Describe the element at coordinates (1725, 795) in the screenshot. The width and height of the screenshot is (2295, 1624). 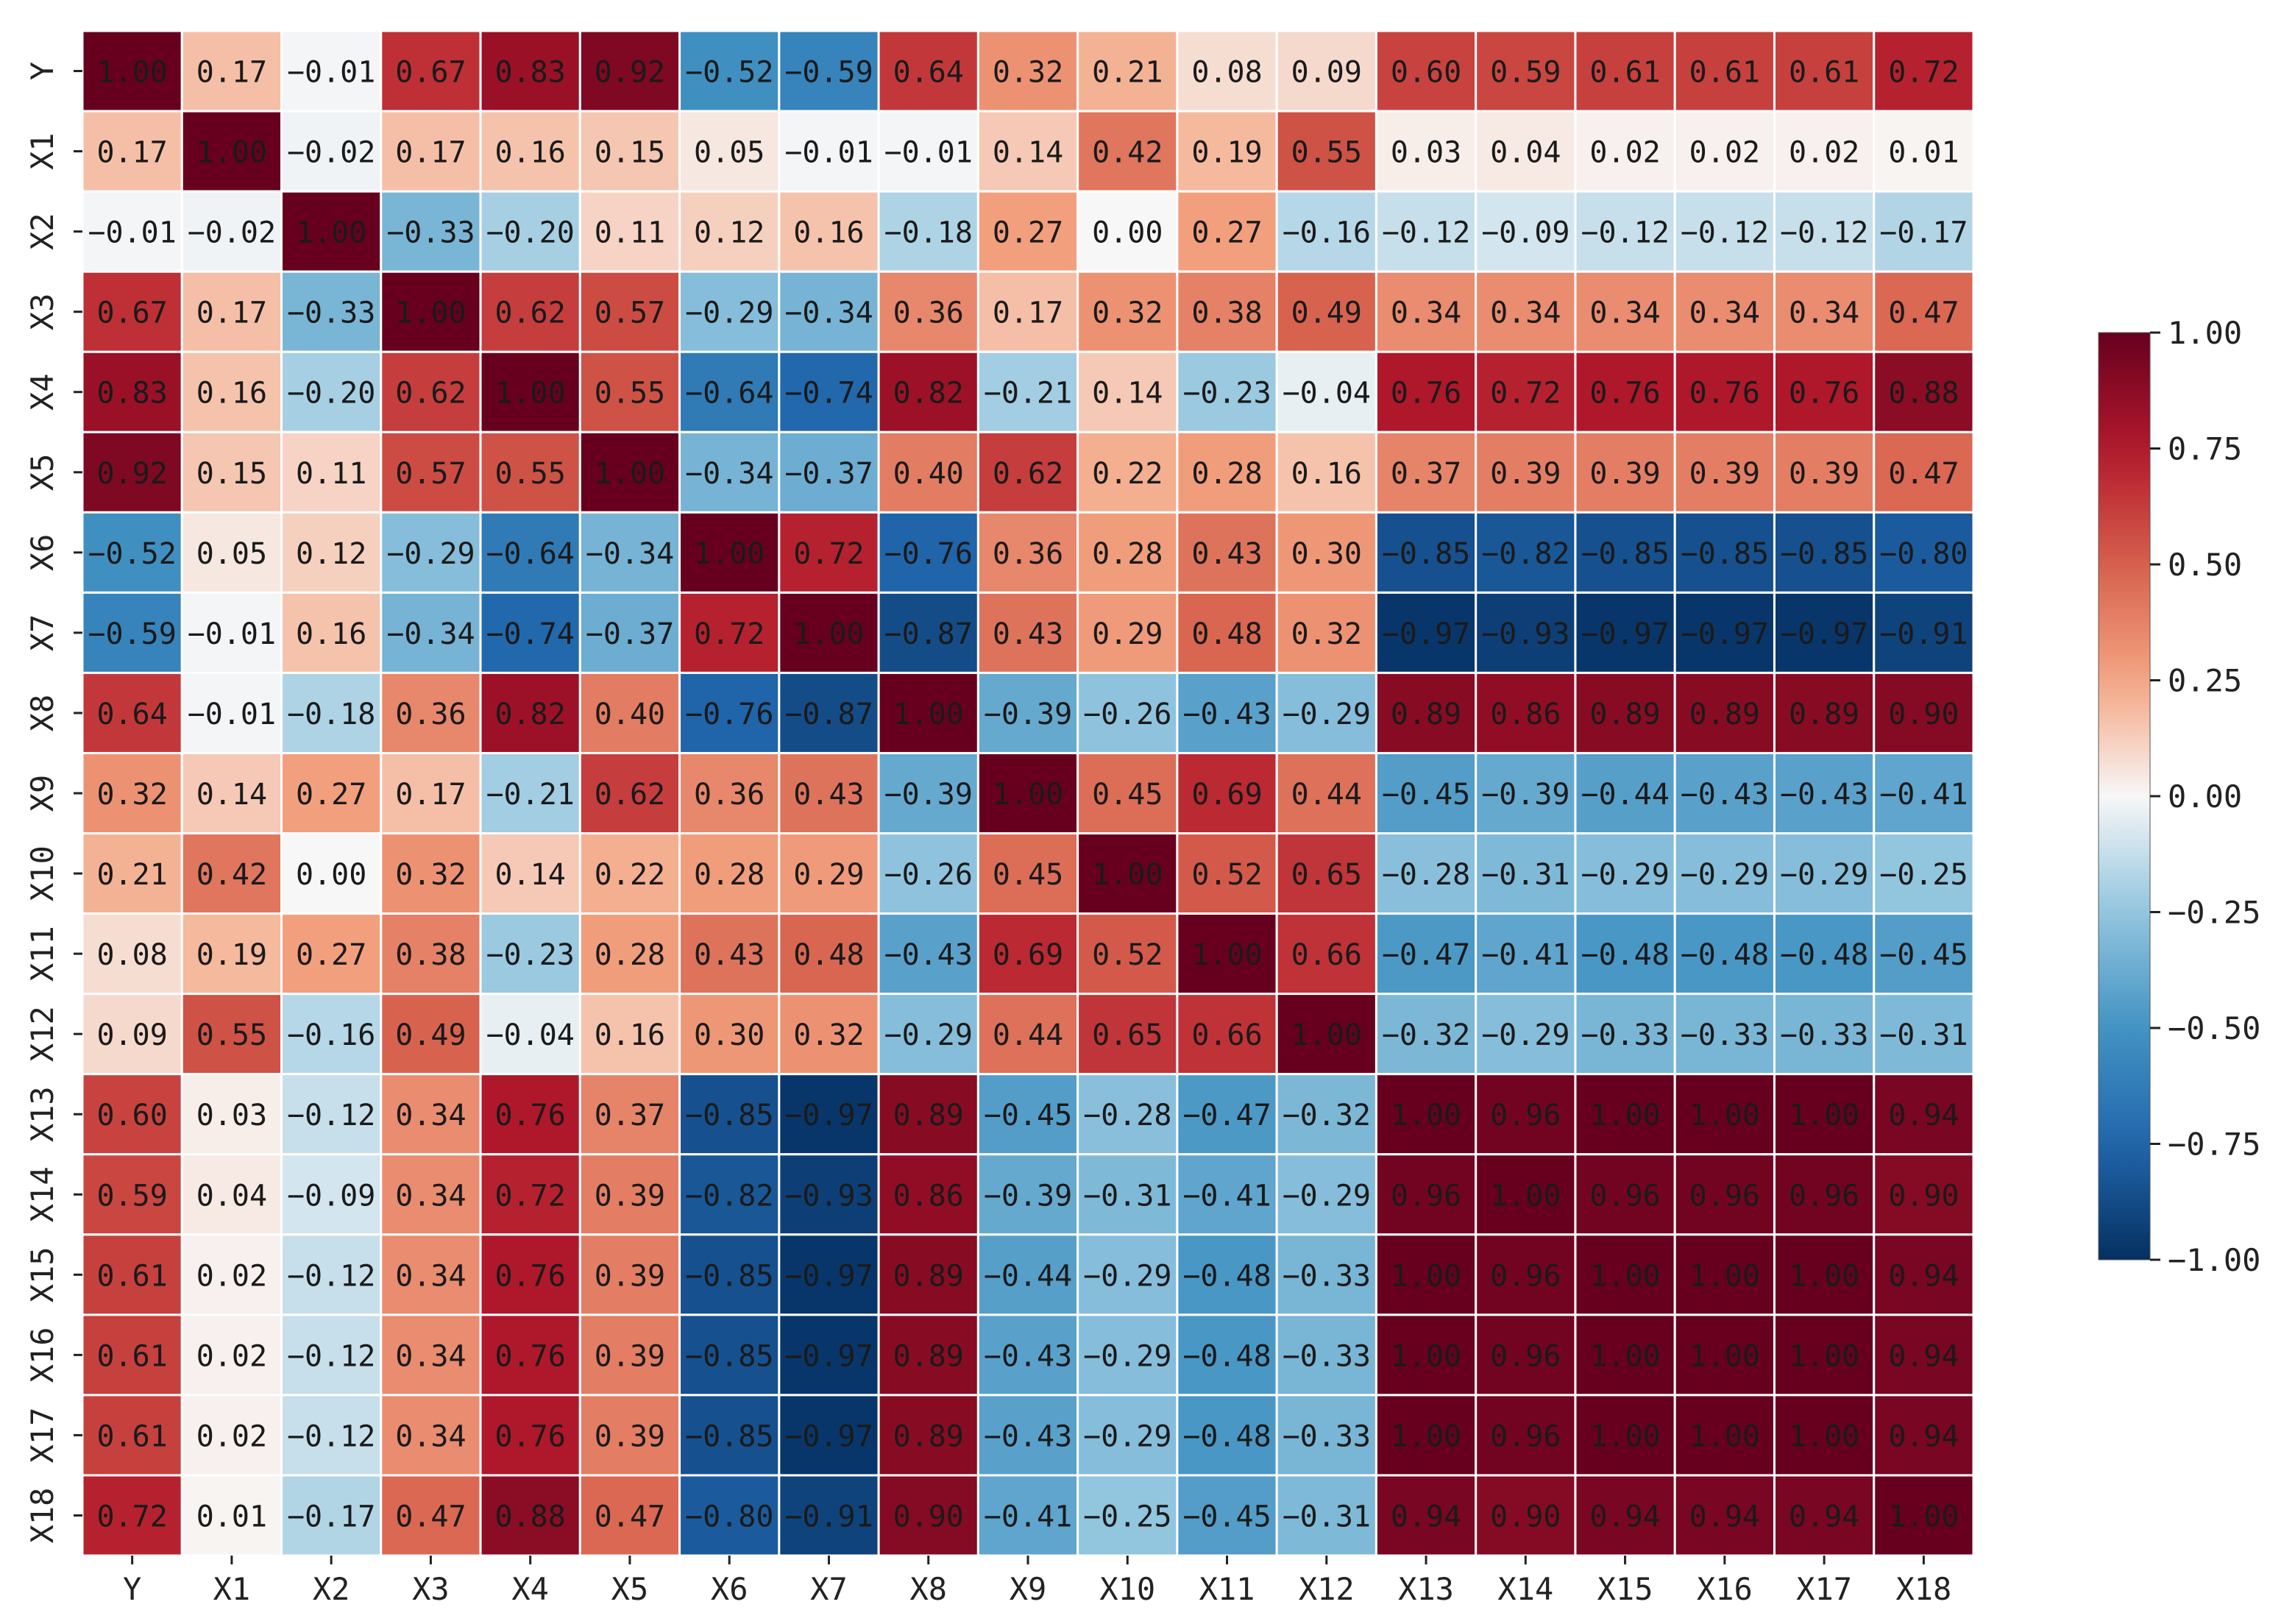
I see `cell-value-label: −0.43` at that location.